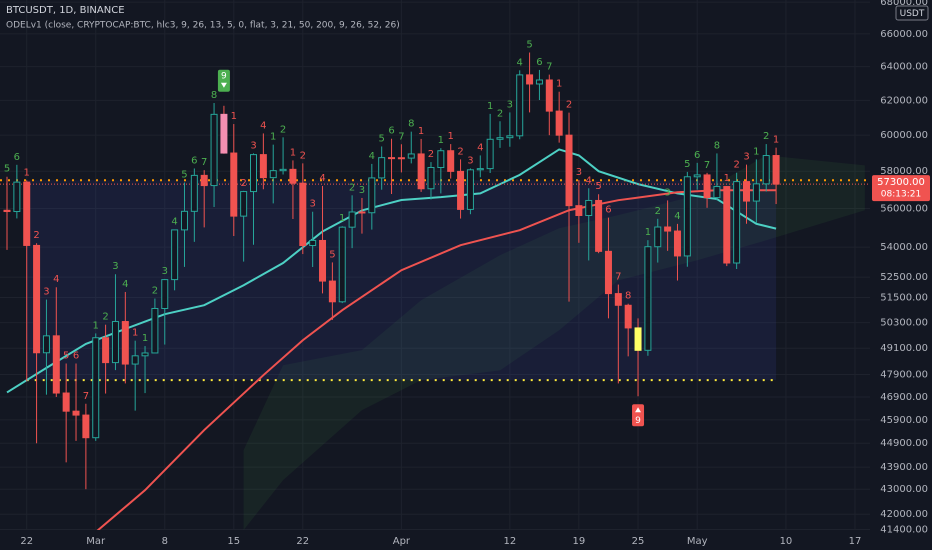  Describe the element at coordinates (302, 541) in the screenshot. I see `x-tick-label: 22` at that location.